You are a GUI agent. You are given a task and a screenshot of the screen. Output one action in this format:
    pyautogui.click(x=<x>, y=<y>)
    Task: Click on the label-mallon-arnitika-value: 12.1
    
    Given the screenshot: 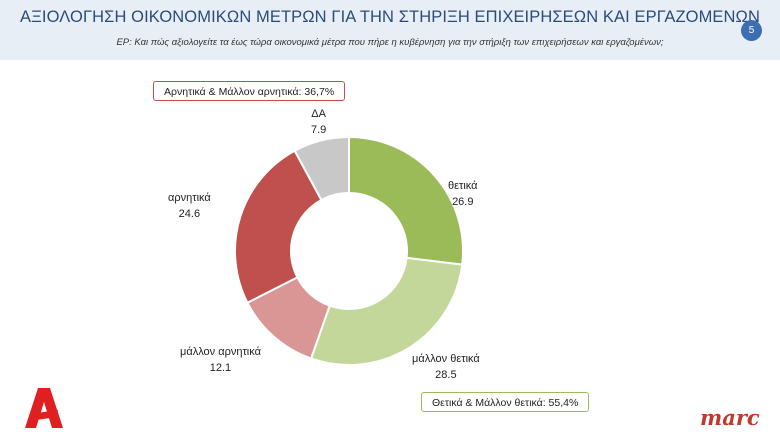 What is the action you would take?
    pyautogui.click(x=220, y=368)
    